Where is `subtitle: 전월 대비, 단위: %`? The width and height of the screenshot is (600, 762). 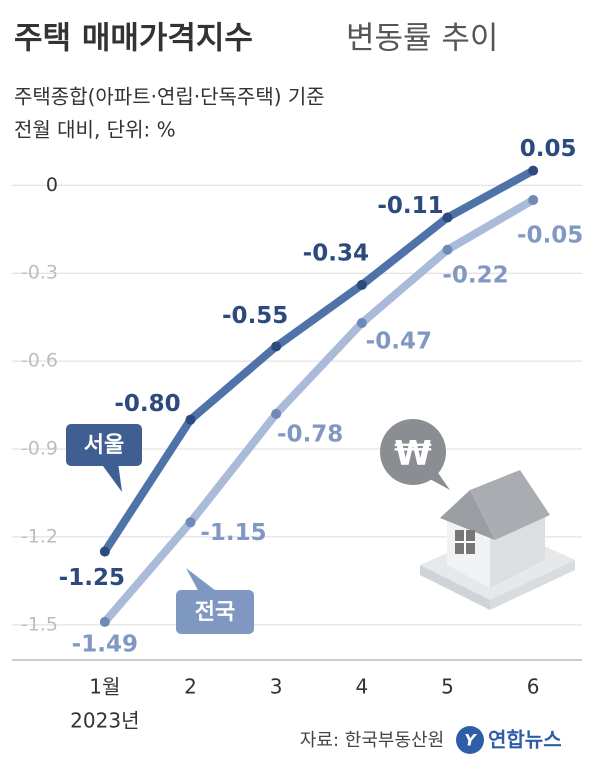
subtitle: 전월 대비, 단위: % is located at coordinates (95, 130).